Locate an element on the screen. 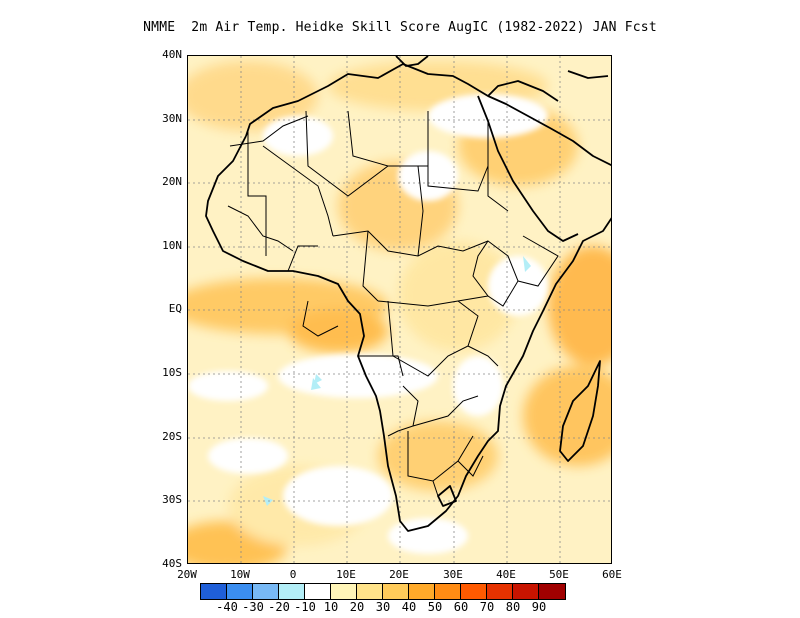 The height and width of the screenshot is (618, 800). lat-label-30s: 30S is located at coordinates (172, 499).